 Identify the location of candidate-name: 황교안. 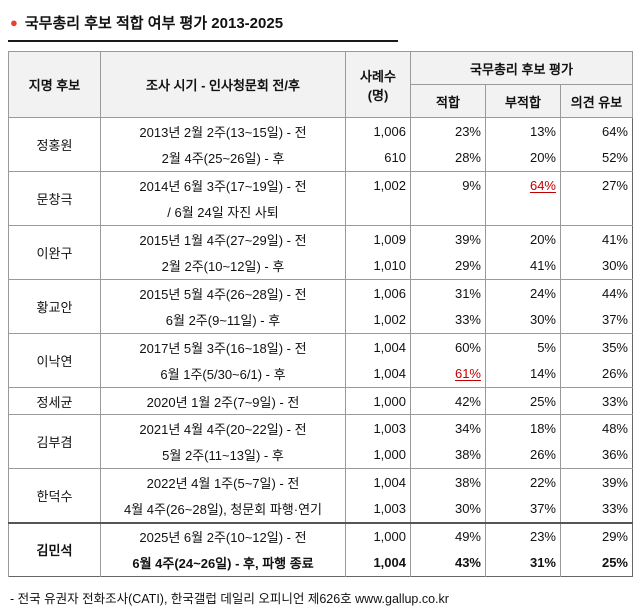
(54, 306).